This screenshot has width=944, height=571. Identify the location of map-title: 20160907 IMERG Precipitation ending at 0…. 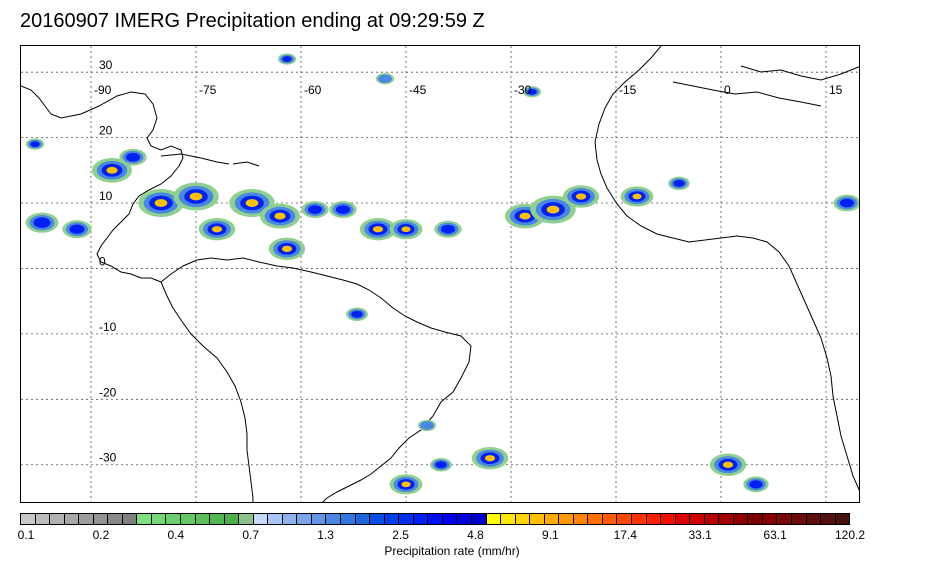
(252, 21).